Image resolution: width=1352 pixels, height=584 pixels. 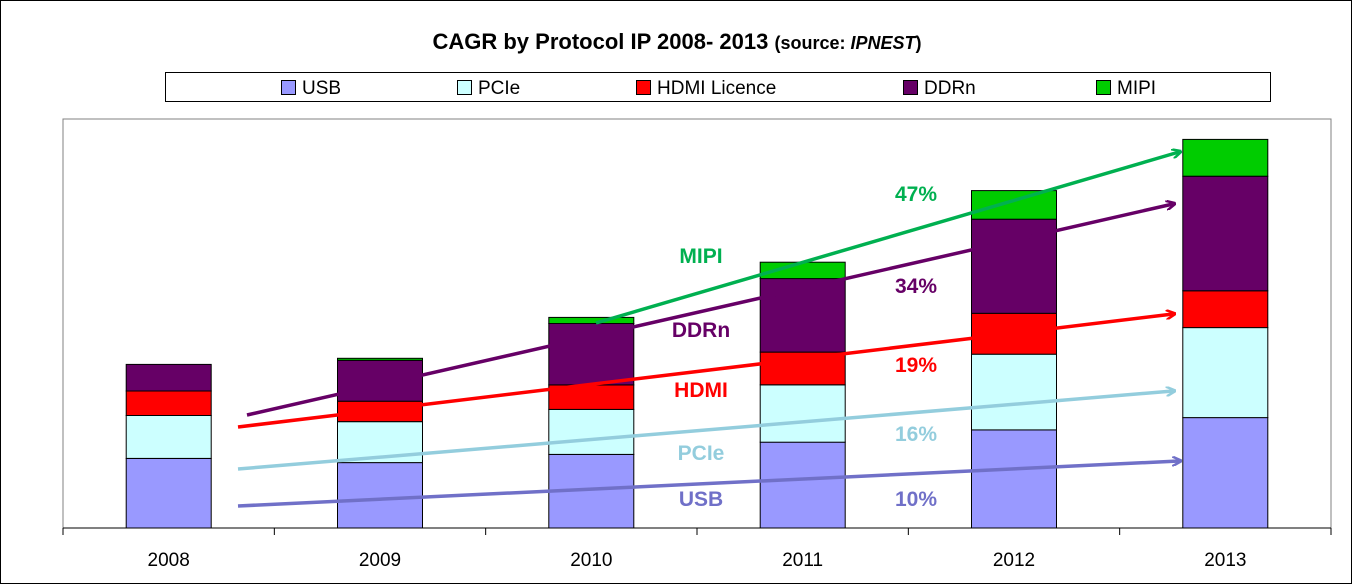 What do you see at coordinates (168, 493) in the screenshot?
I see `bar-segment-usb-2008` at bounding box center [168, 493].